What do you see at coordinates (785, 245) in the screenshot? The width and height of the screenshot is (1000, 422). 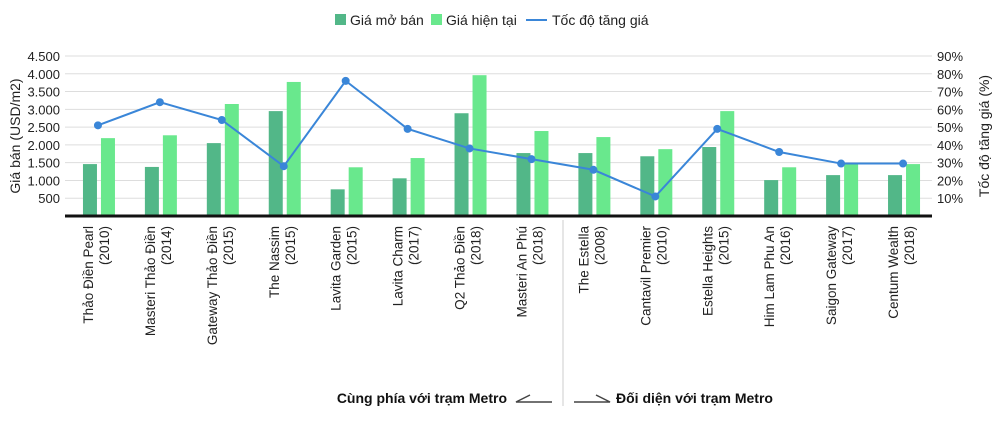 I see `category-label-year: (2016)` at bounding box center [785, 245].